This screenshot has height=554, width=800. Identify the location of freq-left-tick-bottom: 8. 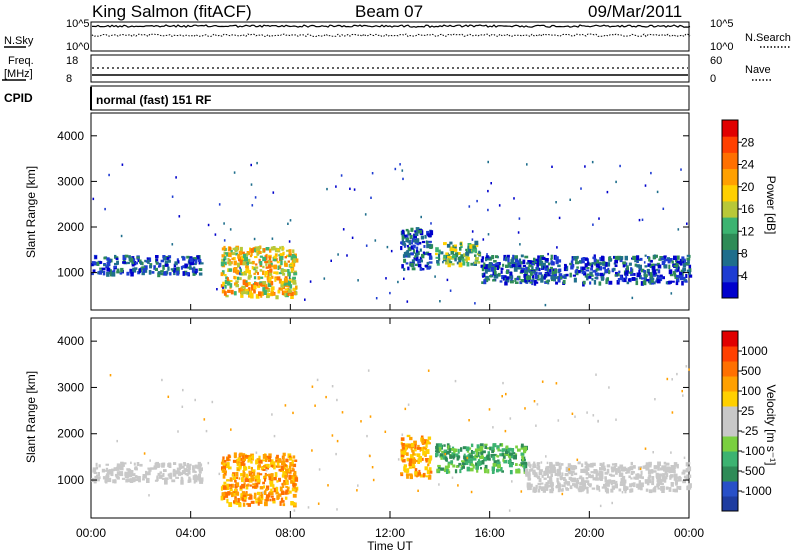
(69, 79).